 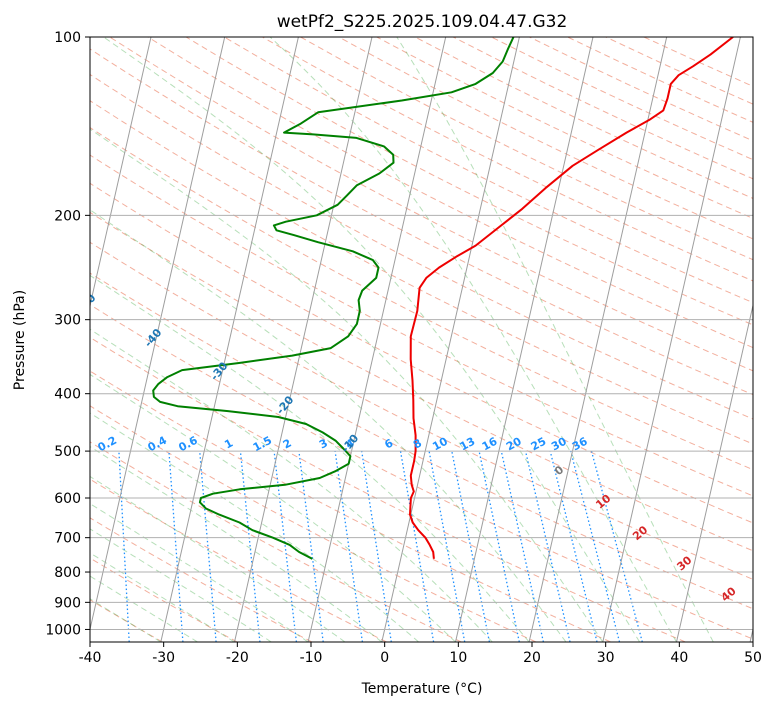 What do you see at coordinates (237, 658) in the screenshot?
I see `x-tick-label: -20` at bounding box center [237, 658].